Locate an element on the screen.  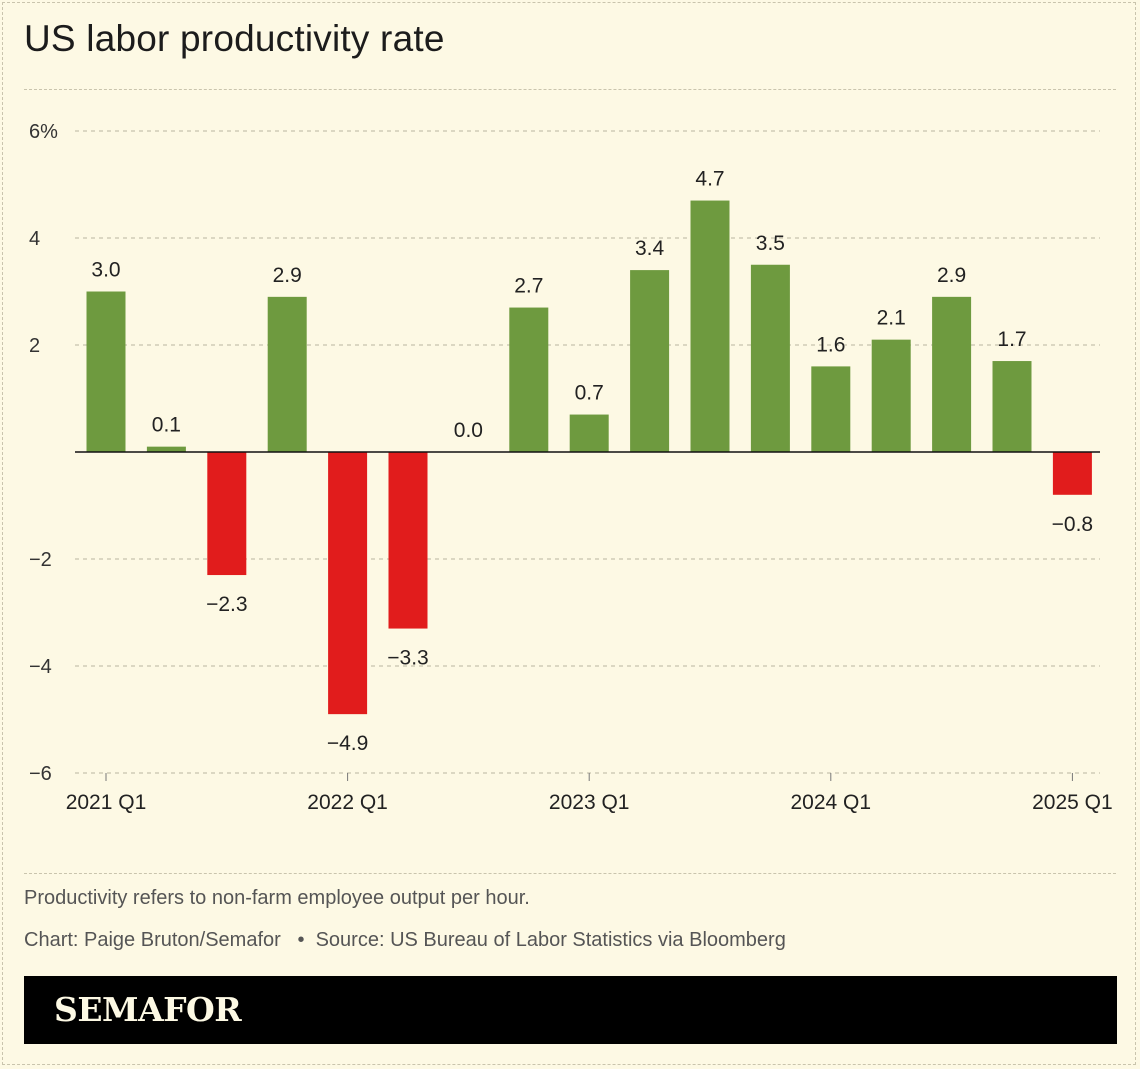
y-tick-label-1: 4 is located at coordinates (34, 239).